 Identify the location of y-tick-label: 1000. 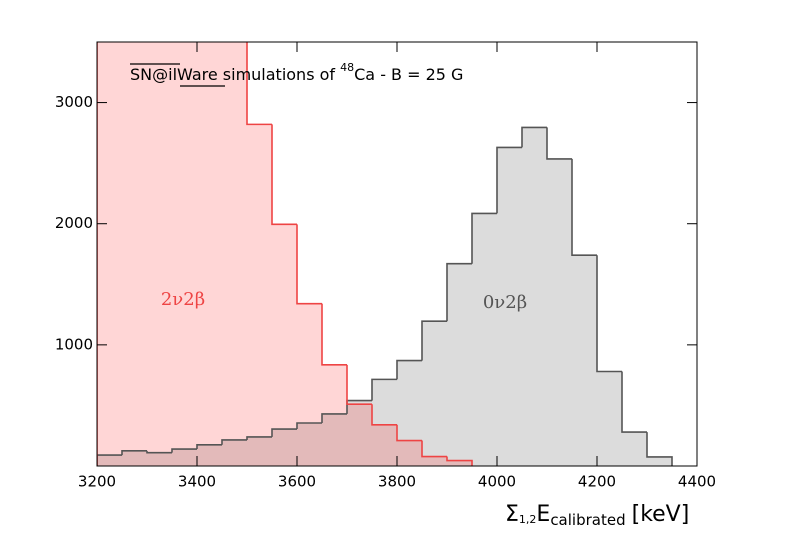
(74, 344).